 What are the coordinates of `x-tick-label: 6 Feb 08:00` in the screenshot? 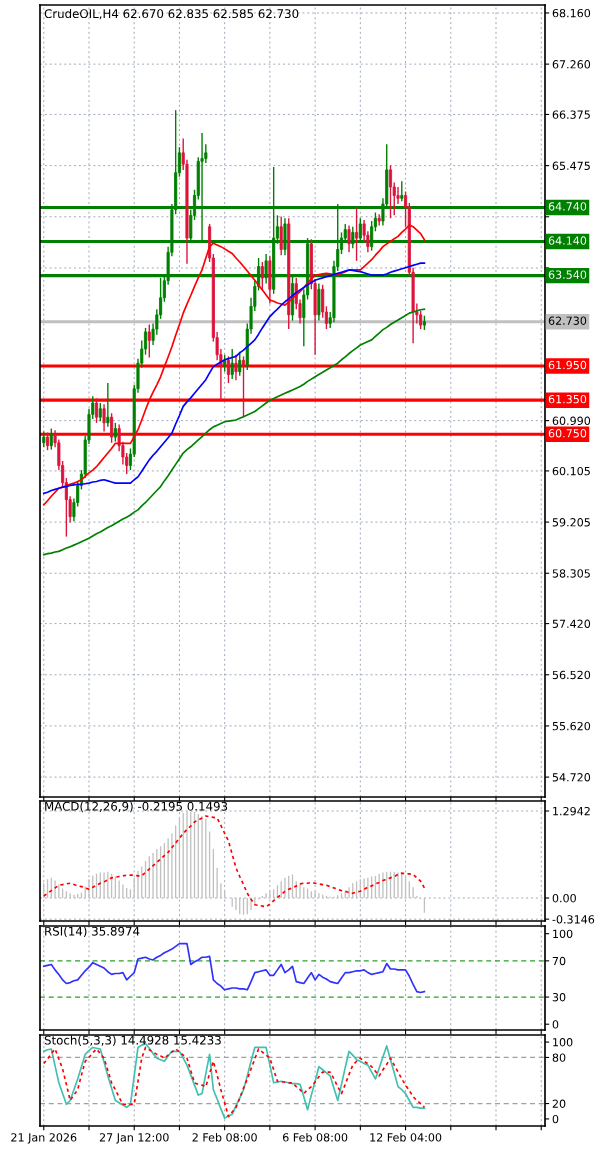 It's located at (315, 1137).